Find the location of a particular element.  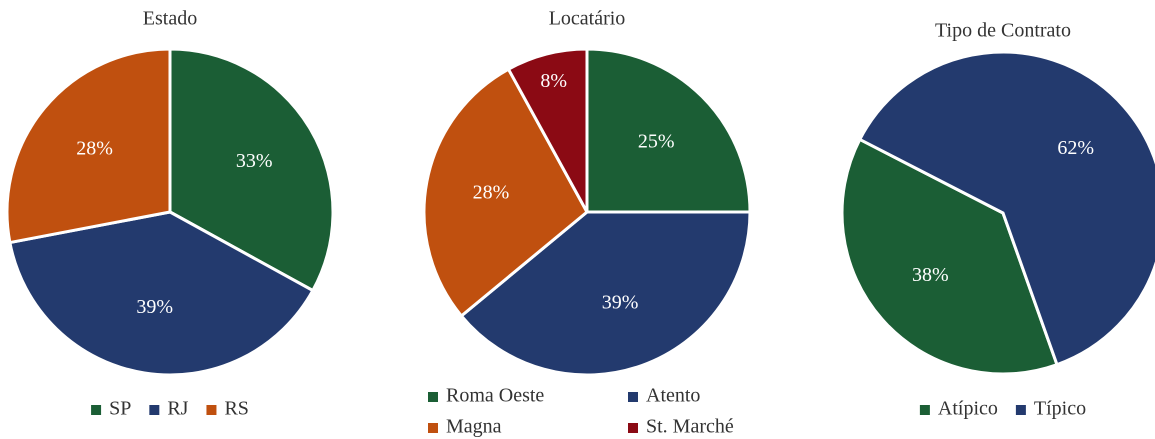

data-label: 62% is located at coordinates (1075, 148).